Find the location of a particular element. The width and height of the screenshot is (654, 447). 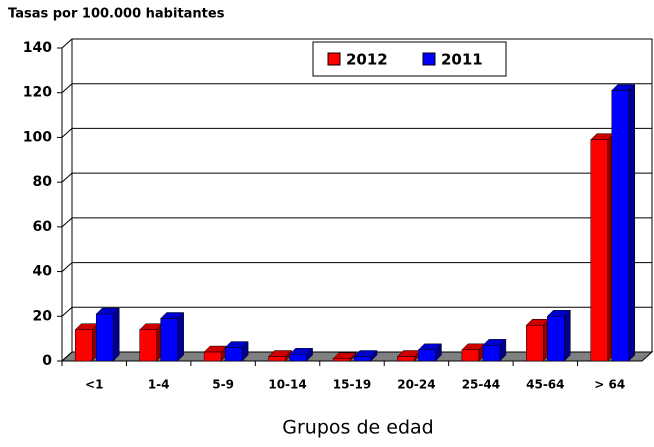

x-tick-label: 5-9 is located at coordinates (223, 385).